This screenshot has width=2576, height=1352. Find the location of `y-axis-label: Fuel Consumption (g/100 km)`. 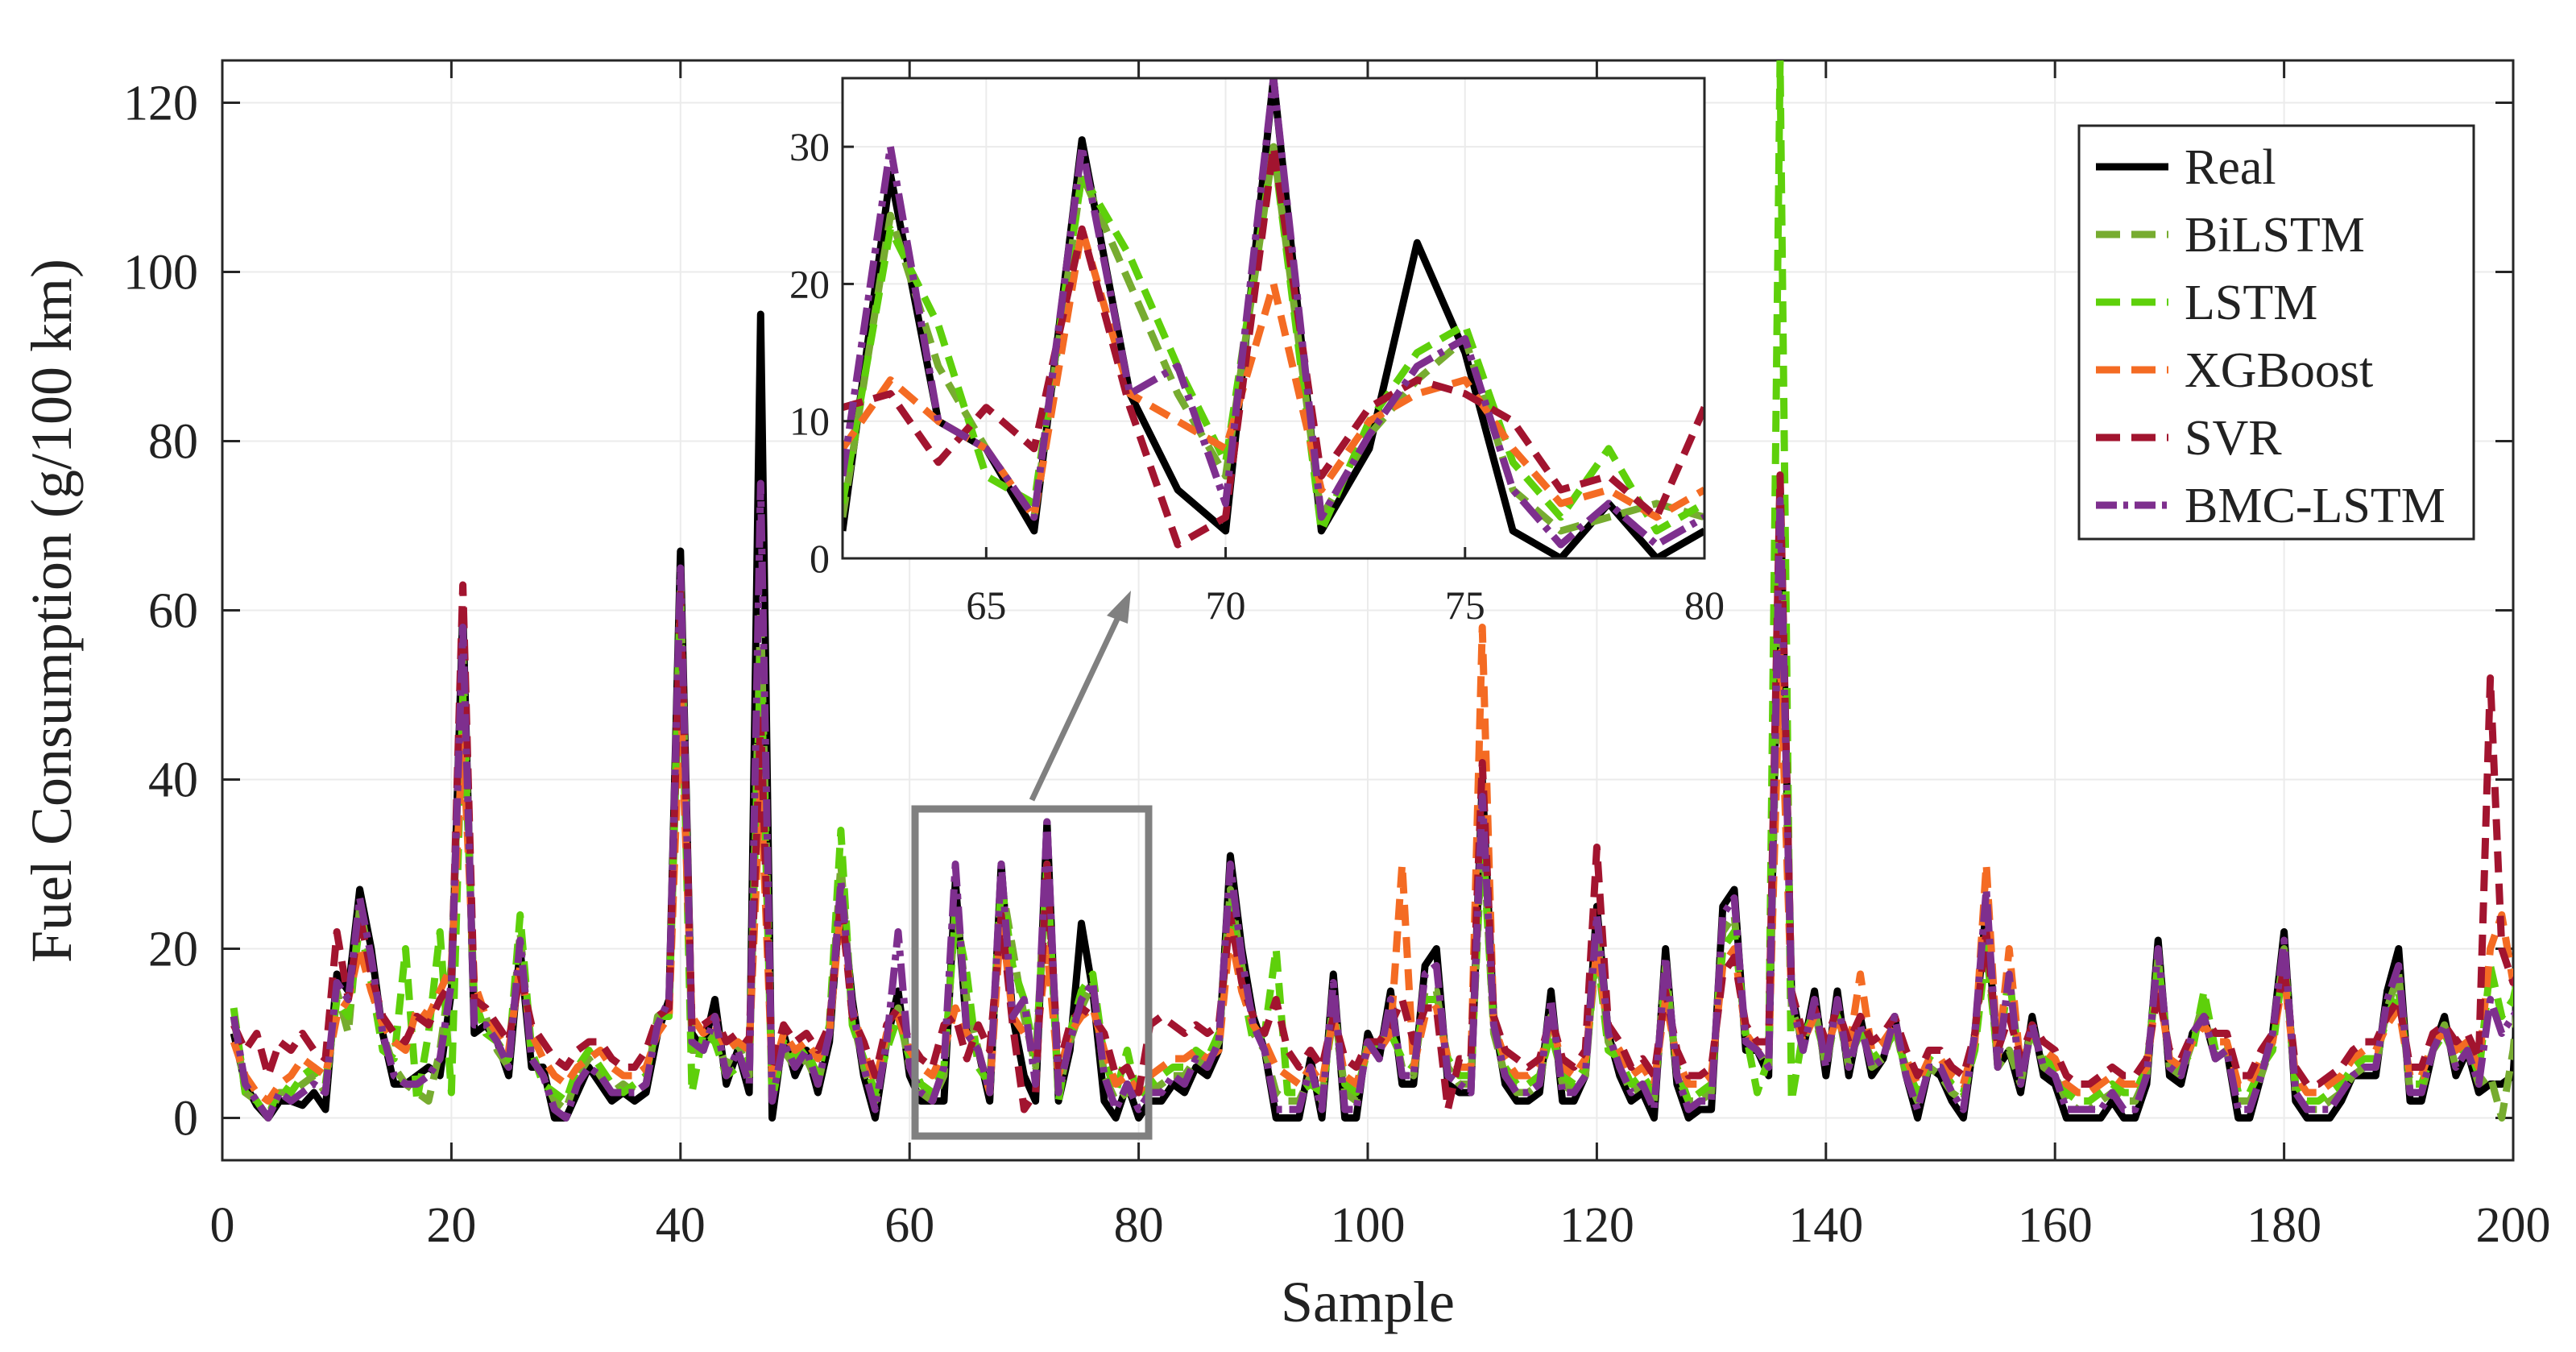

y-axis-label: Fuel Consumption (g/100 km) is located at coordinates (51, 611).